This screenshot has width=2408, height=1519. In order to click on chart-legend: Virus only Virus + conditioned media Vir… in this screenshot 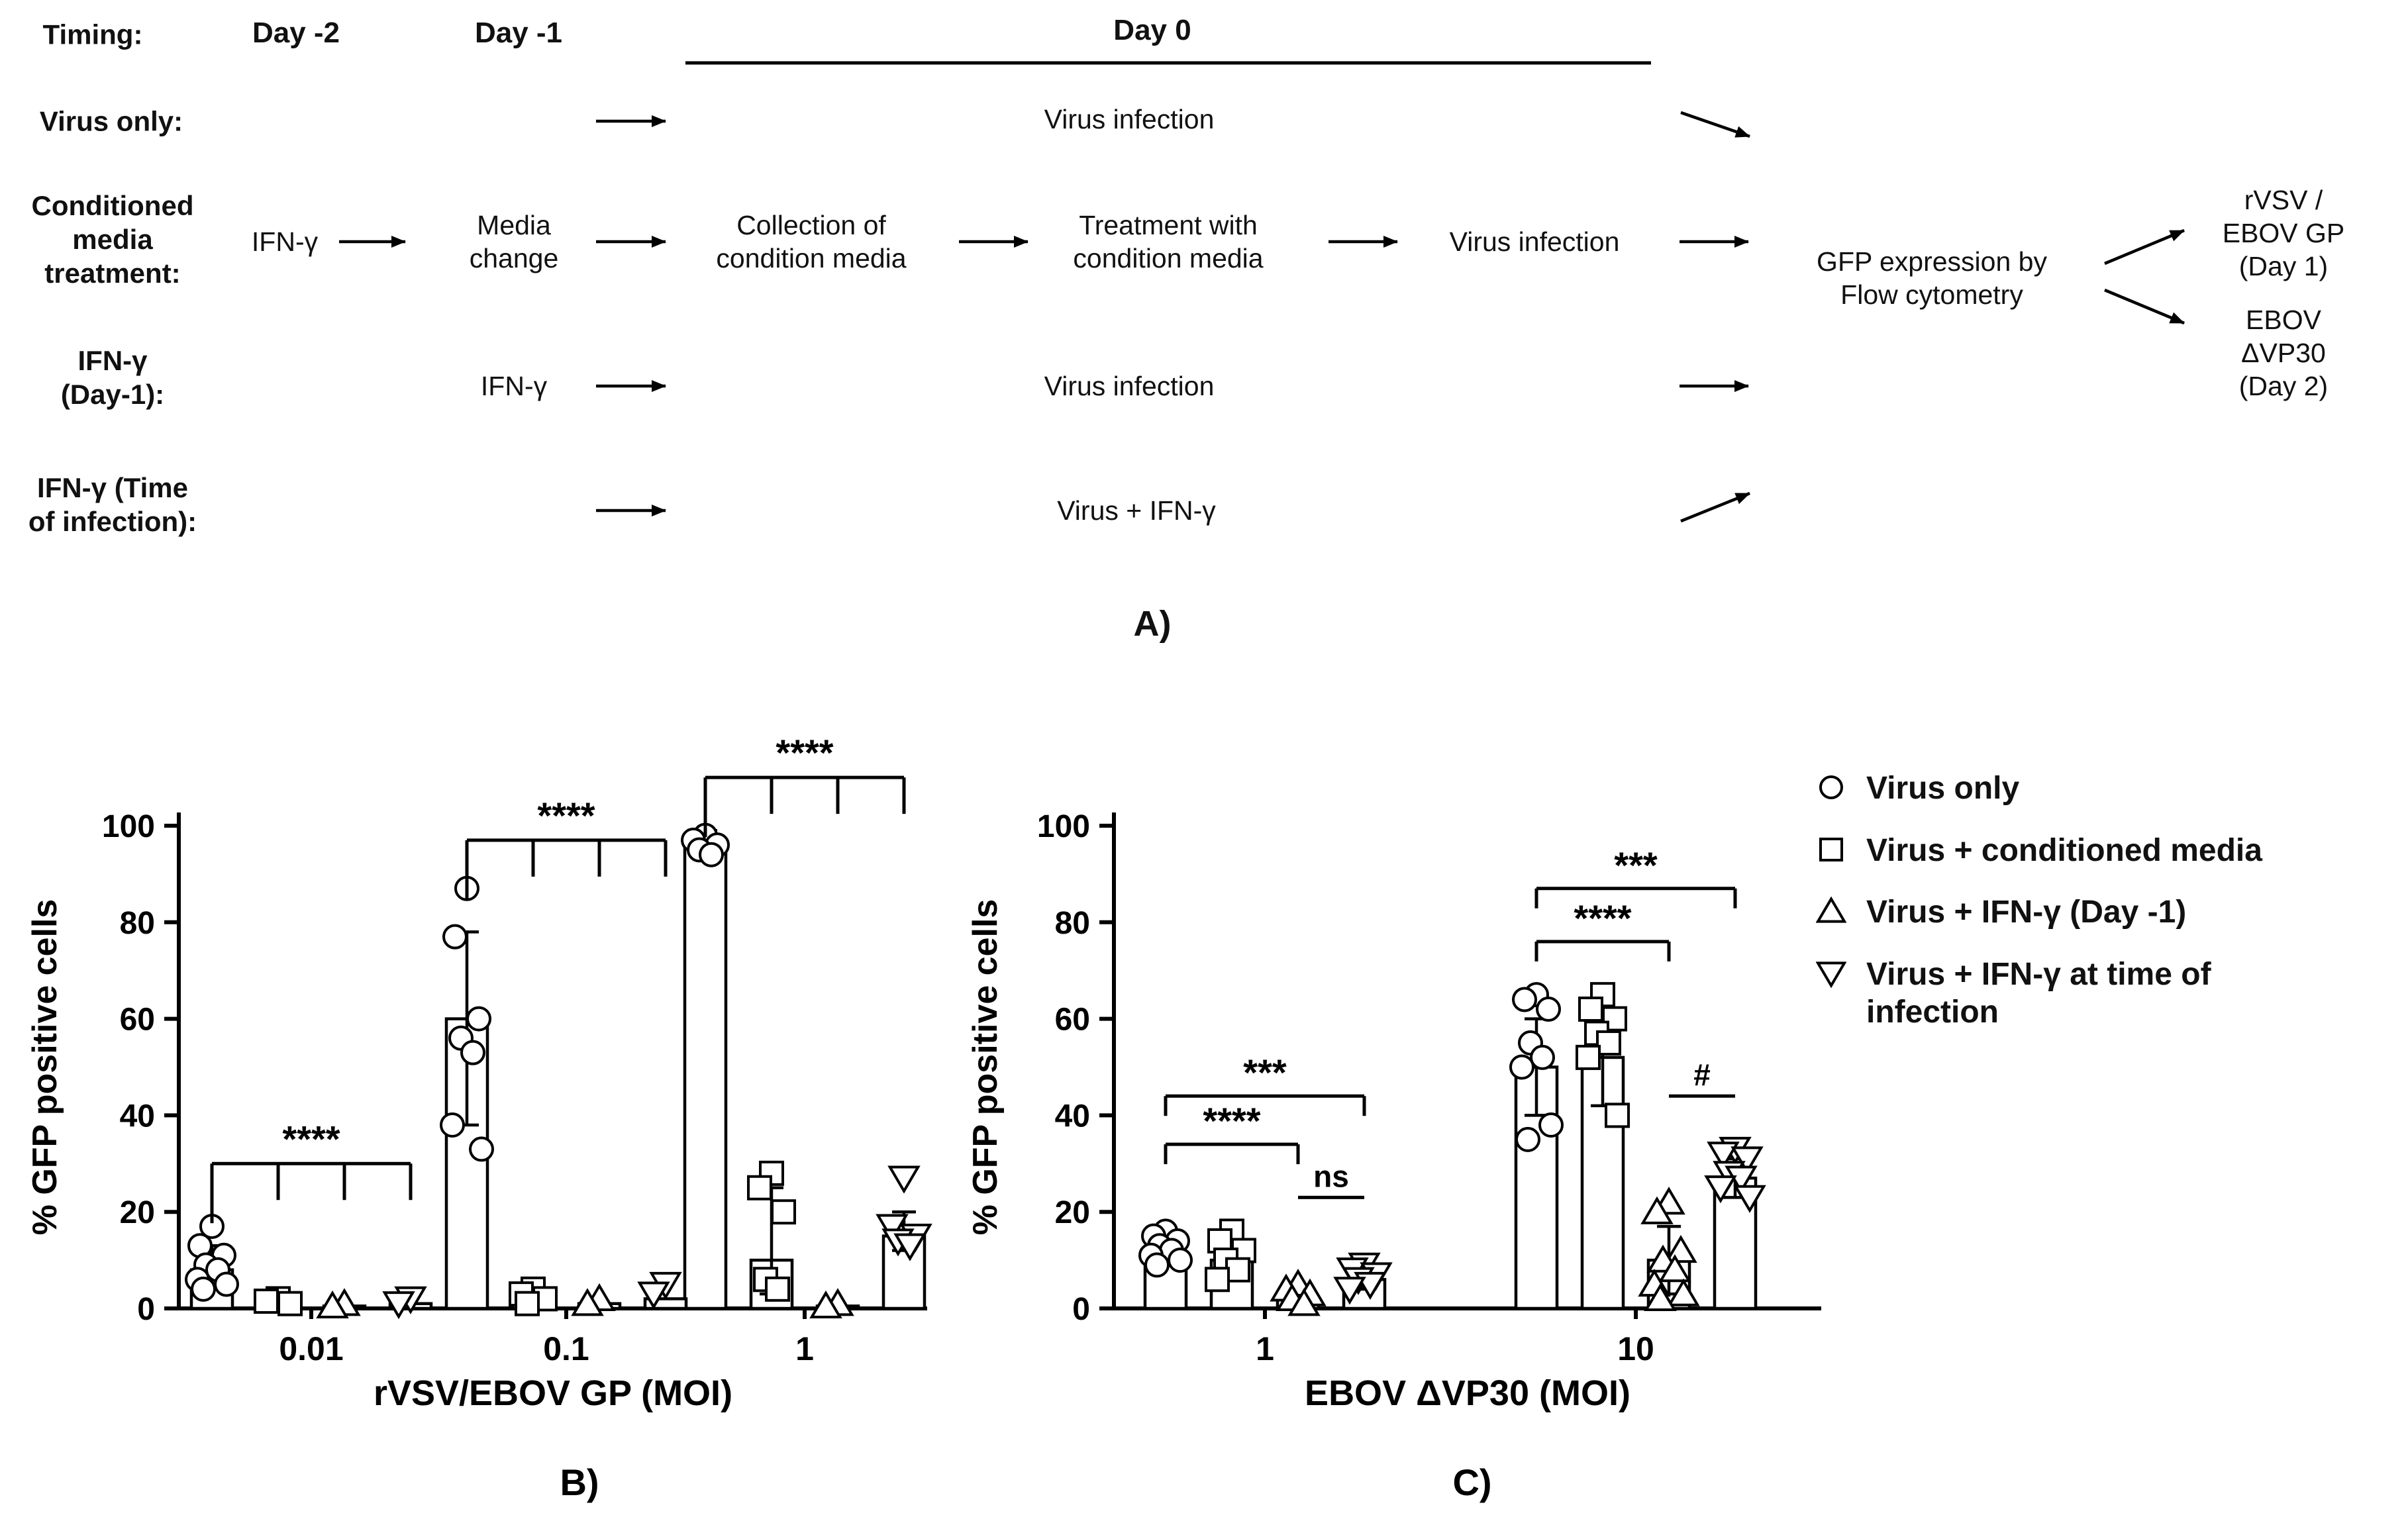, I will do `click(2087, 900)`.